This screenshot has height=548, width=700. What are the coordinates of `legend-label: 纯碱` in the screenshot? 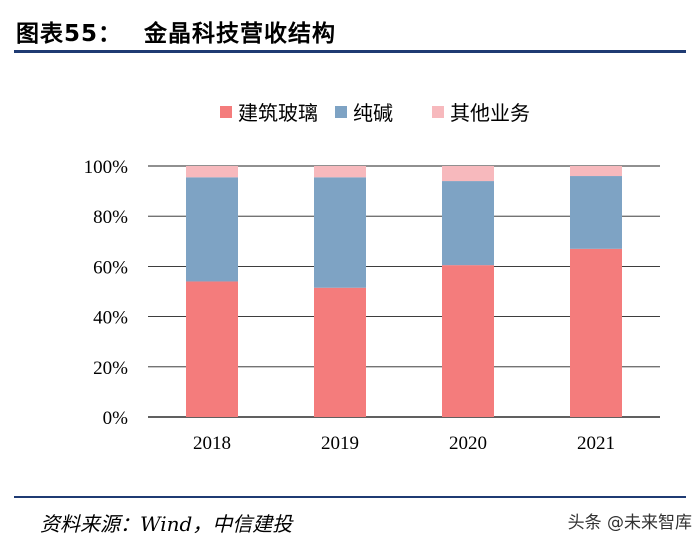 It's located at (373, 113).